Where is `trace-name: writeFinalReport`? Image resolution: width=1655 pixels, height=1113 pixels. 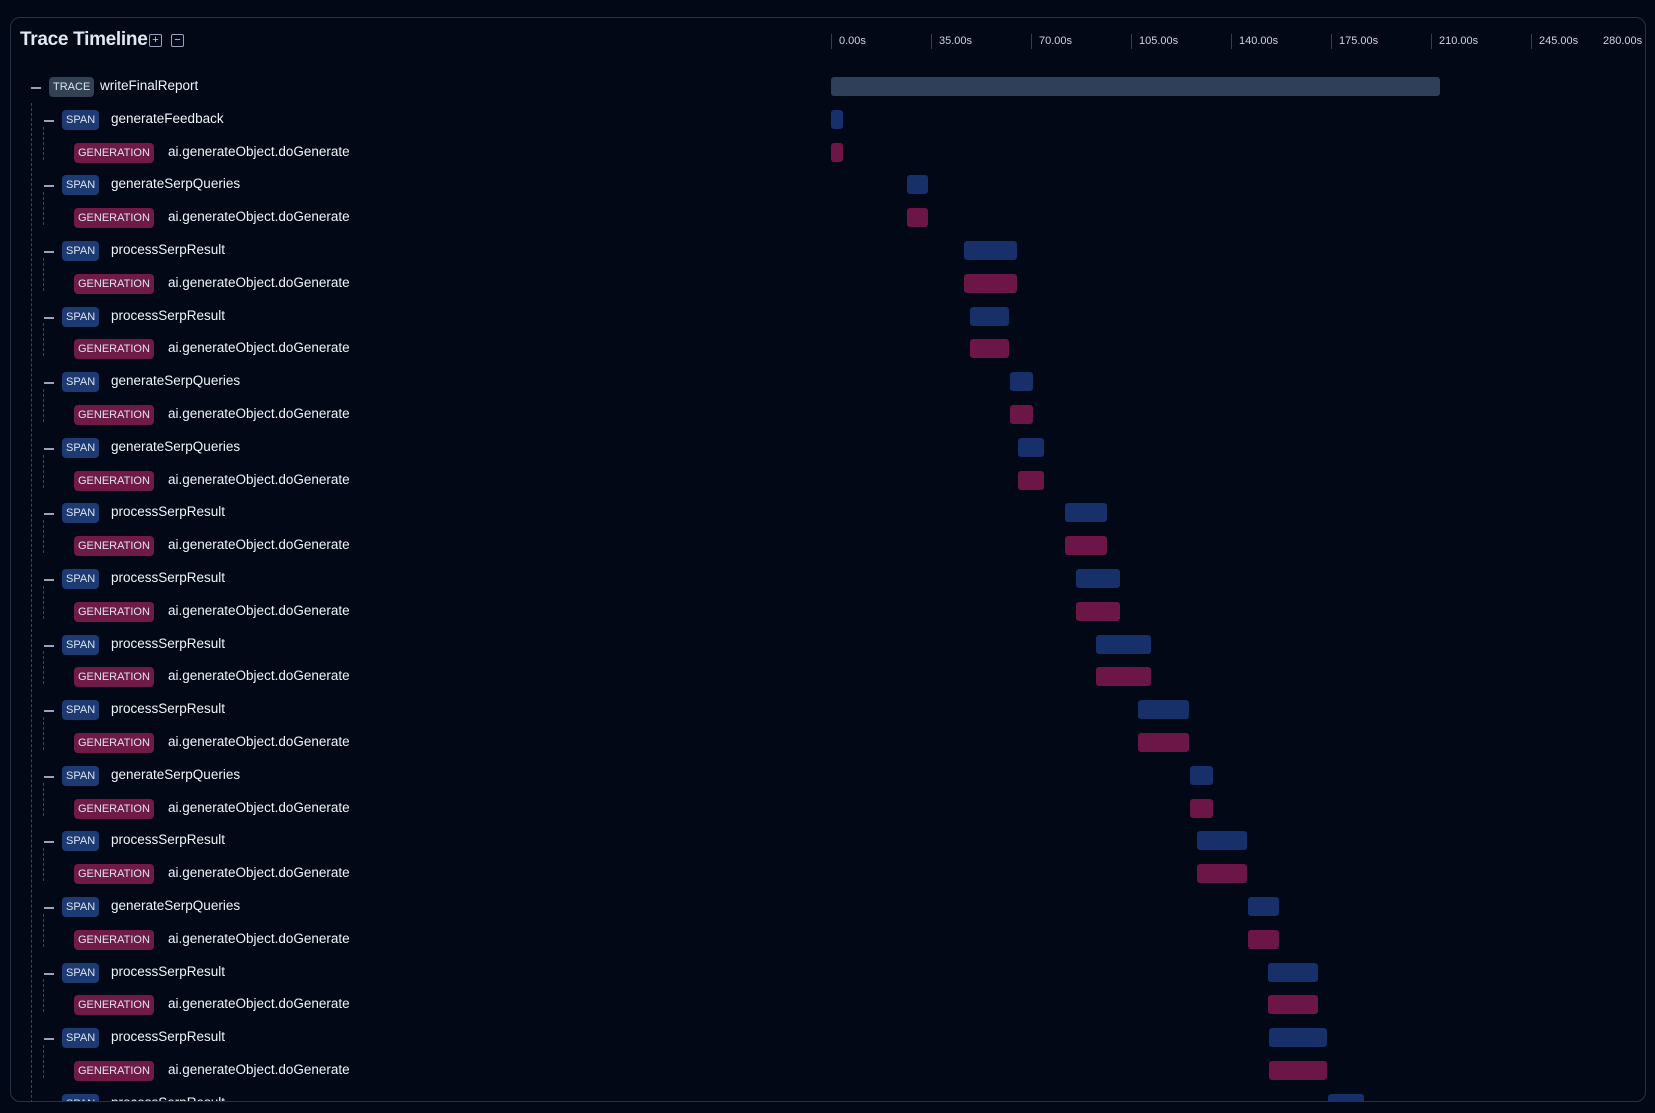
trace-name: writeFinalReport is located at coordinates (149, 85).